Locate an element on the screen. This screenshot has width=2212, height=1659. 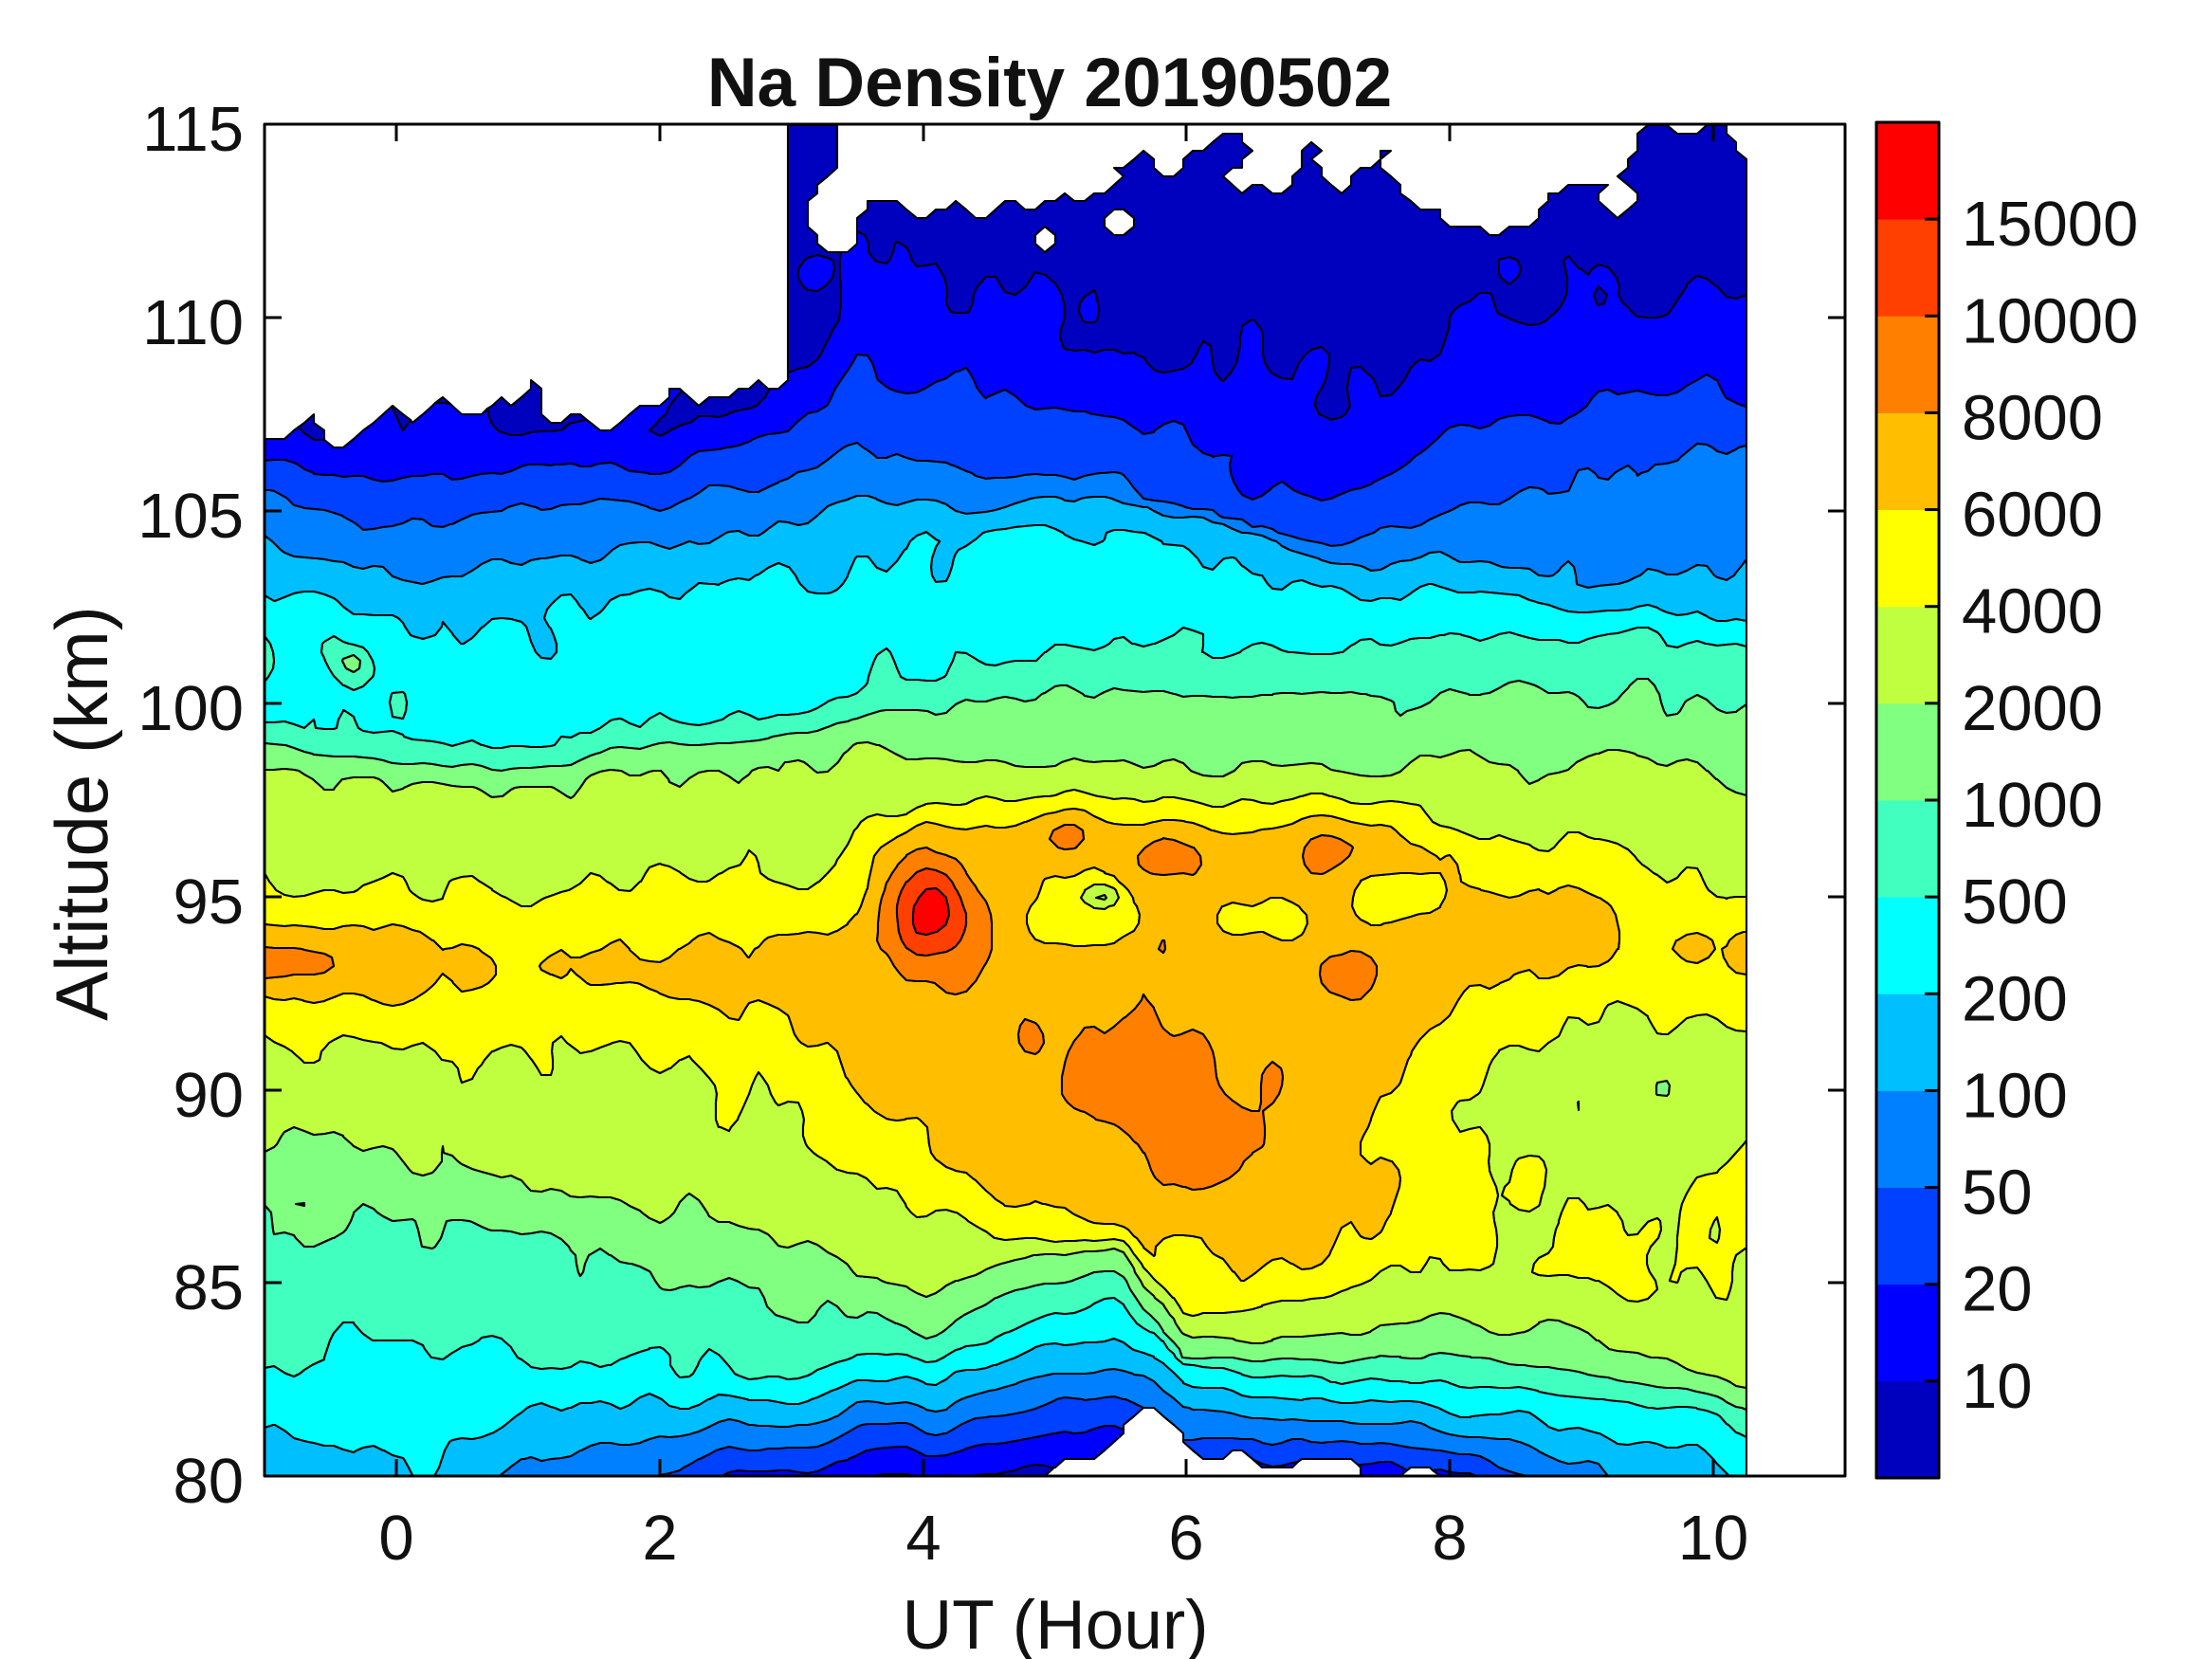
svg-text: 115 is located at coordinates (193, 129).